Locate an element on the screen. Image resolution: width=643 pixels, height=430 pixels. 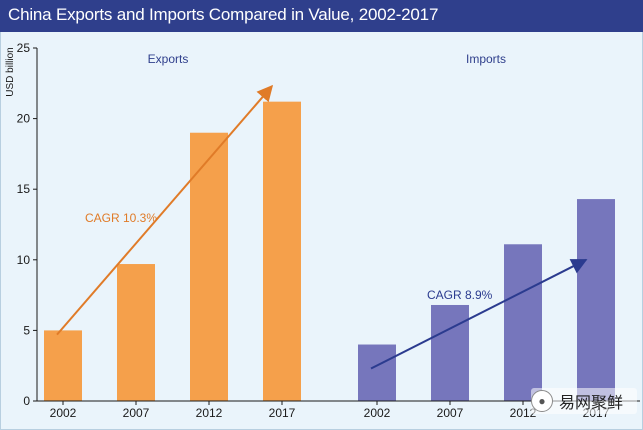
exports-bar-2007 is located at coordinates (136, 332).